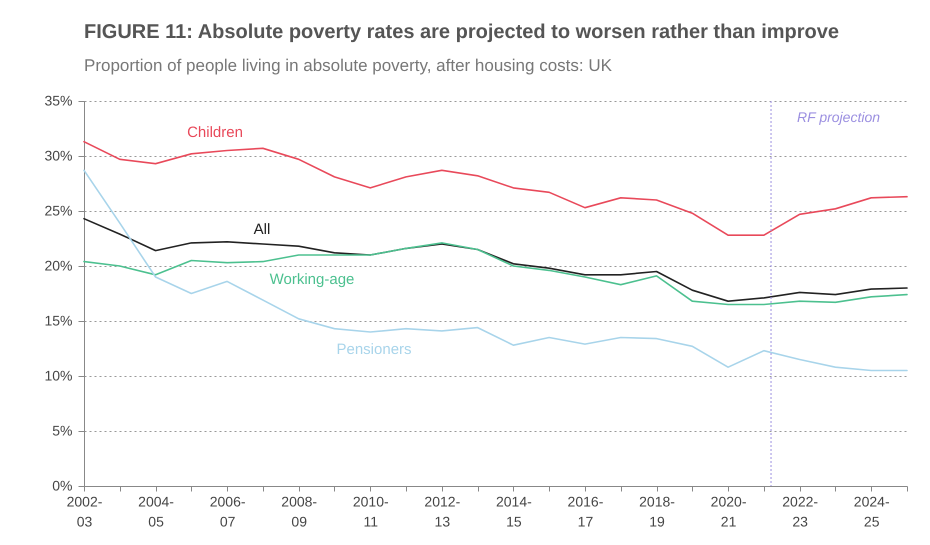 The width and height of the screenshot is (930, 545). Describe the element at coordinates (84, 512) in the screenshot. I see `x-tick-label: 2002-03` at that location.